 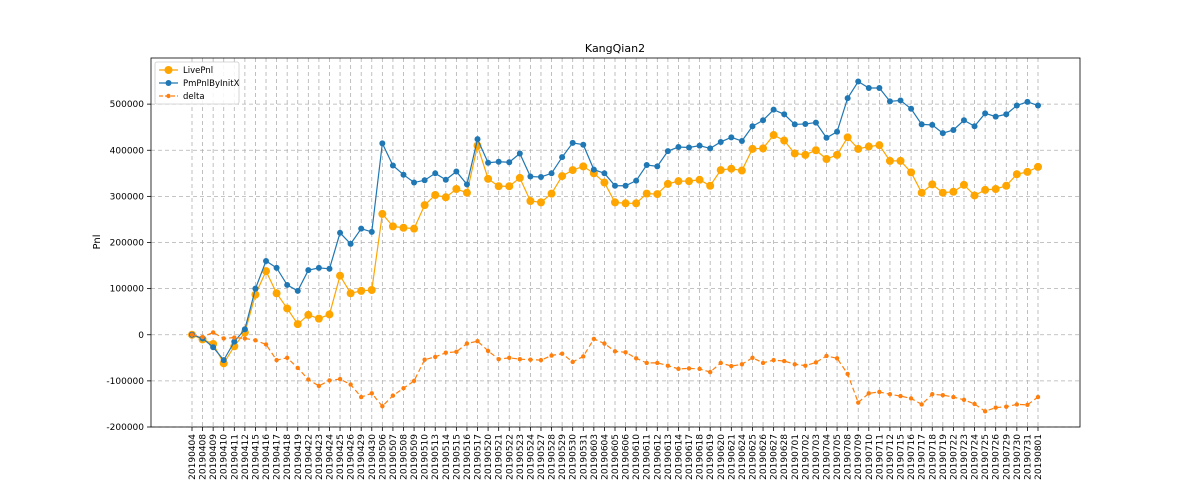 What do you see at coordinates (542, 457) in the screenshot?
I see `x-tick-label: 20190527` at bounding box center [542, 457].